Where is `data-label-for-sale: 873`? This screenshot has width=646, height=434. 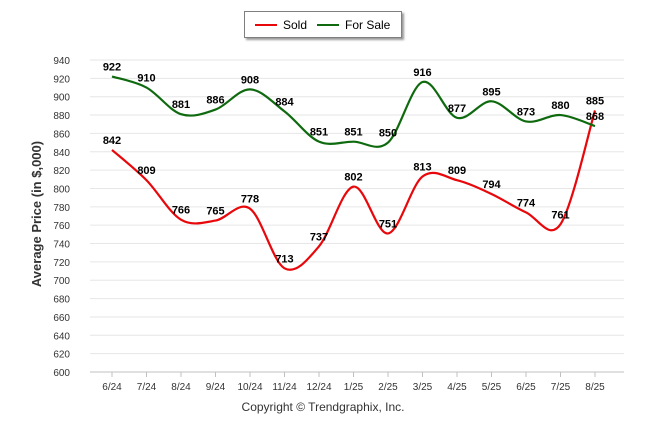
data-label-for-sale: 873 is located at coordinates (526, 112).